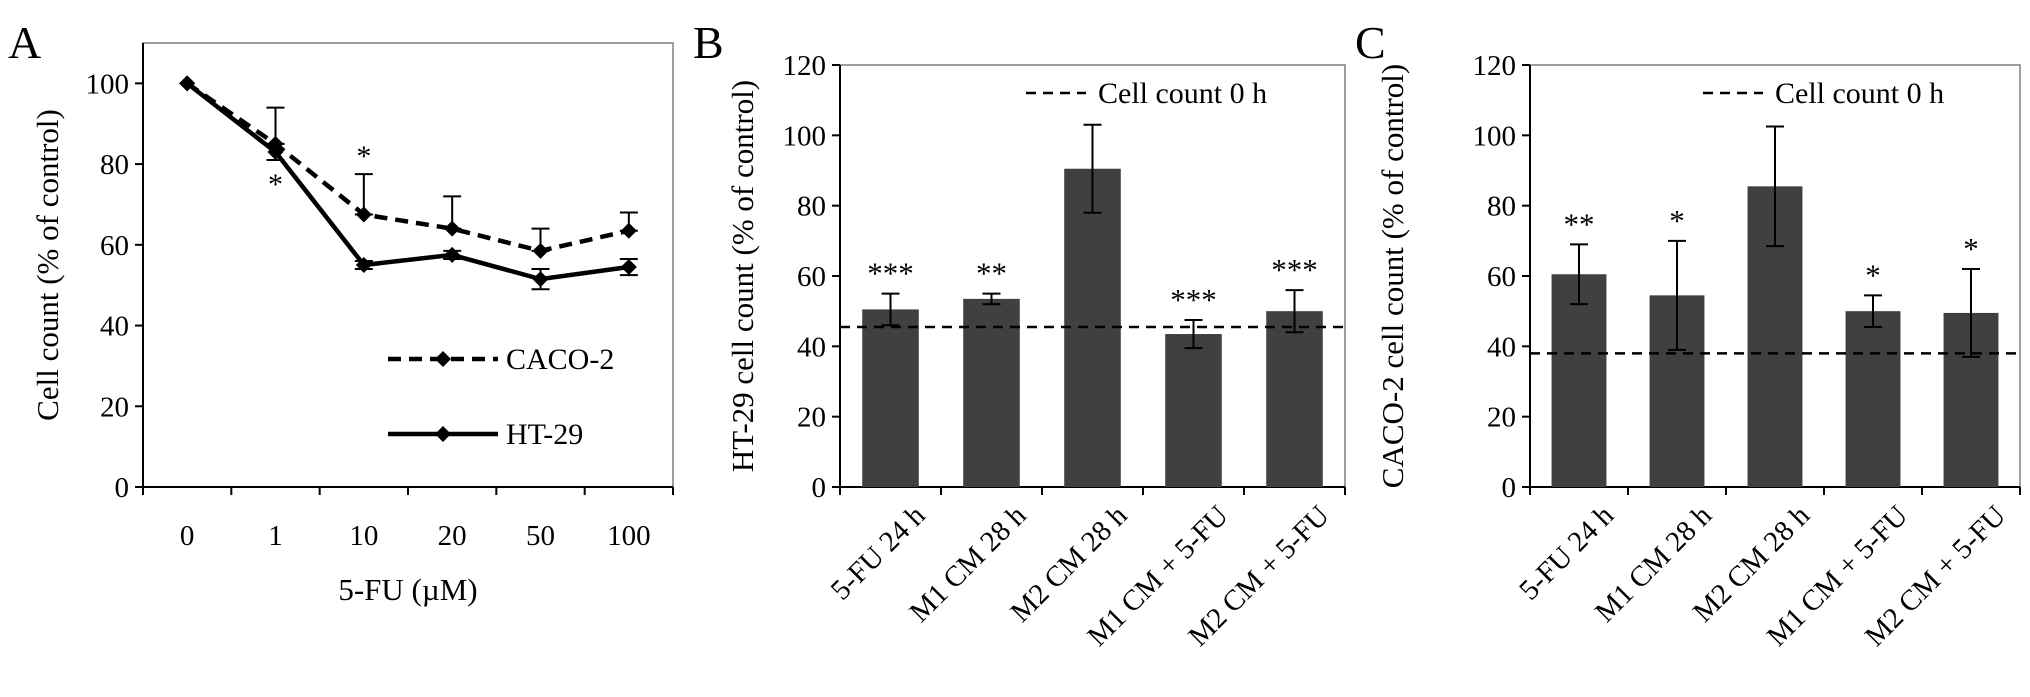 This screenshot has width=2030, height=697. Describe the element at coordinates (275, 536) in the screenshot. I see `panel-a-x-tick-label: 1` at that location.